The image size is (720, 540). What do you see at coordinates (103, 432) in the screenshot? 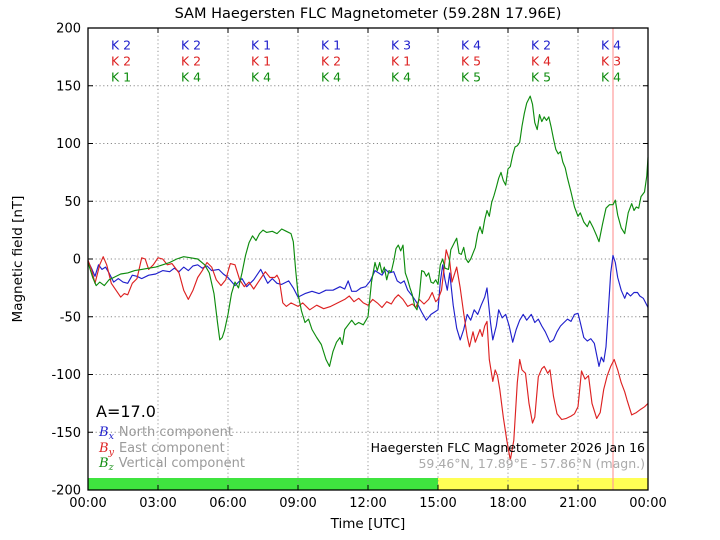
I see `bx-symbol: B` at bounding box center [103, 432].